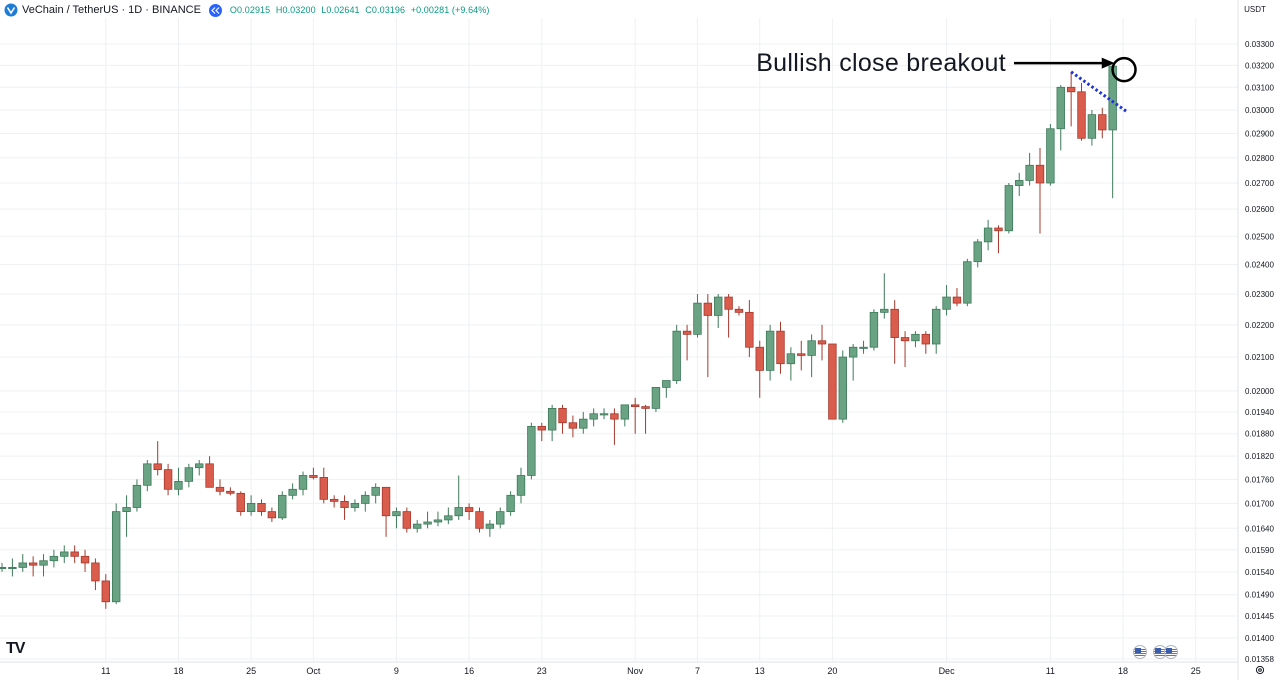  Describe the element at coordinates (1259, 616) in the screenshot. I see `price-tick-label: 0.01445` at that location.